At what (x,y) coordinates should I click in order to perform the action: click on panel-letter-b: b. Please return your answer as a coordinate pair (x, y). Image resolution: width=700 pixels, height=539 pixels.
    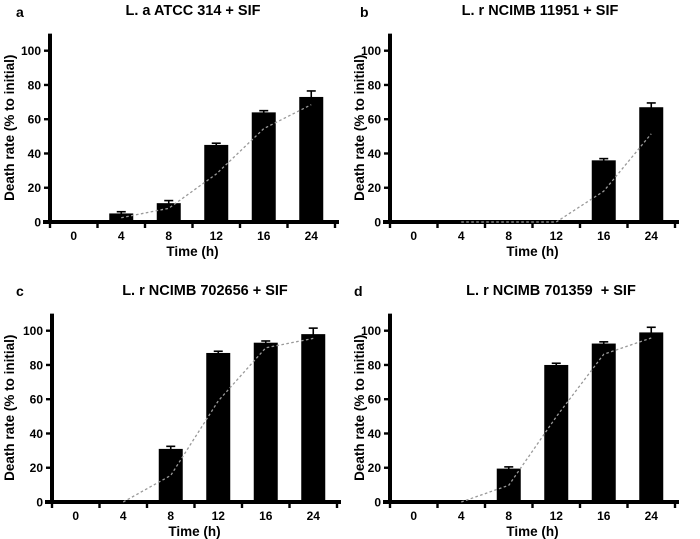
    Looking at the image, I should click on (364, 12).